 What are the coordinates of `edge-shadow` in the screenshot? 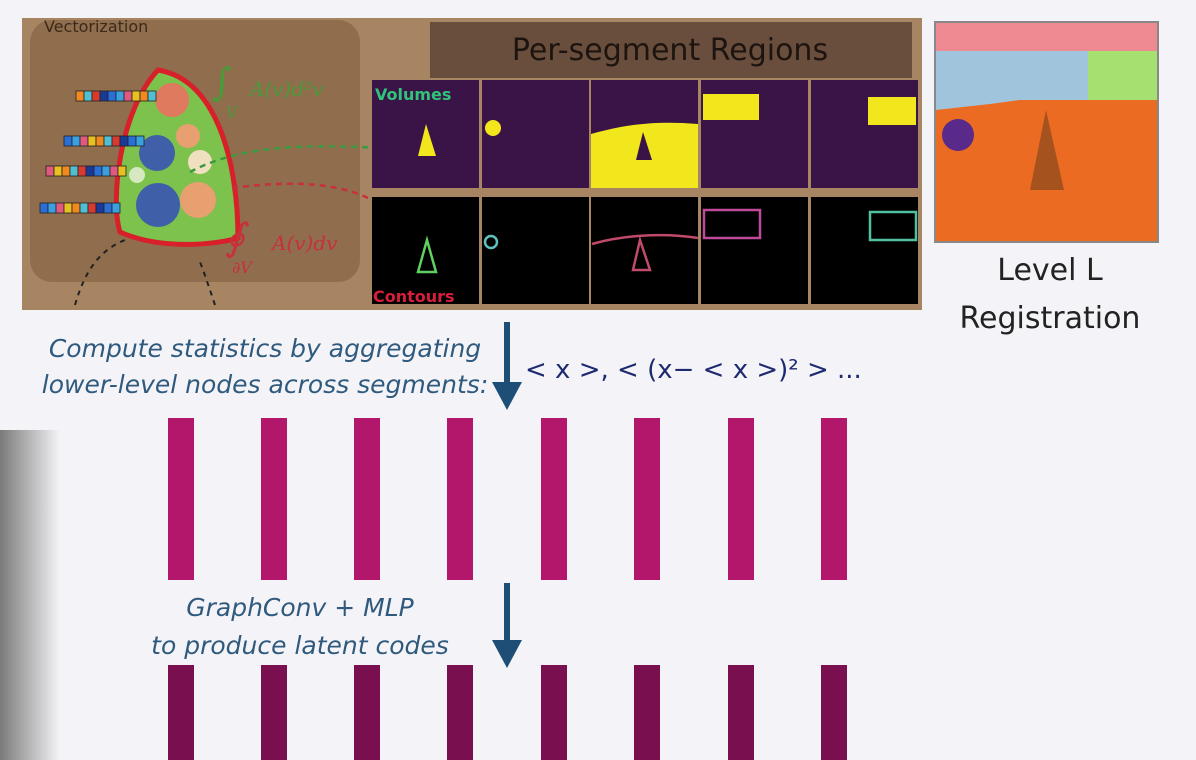 It's located at (30, 595).